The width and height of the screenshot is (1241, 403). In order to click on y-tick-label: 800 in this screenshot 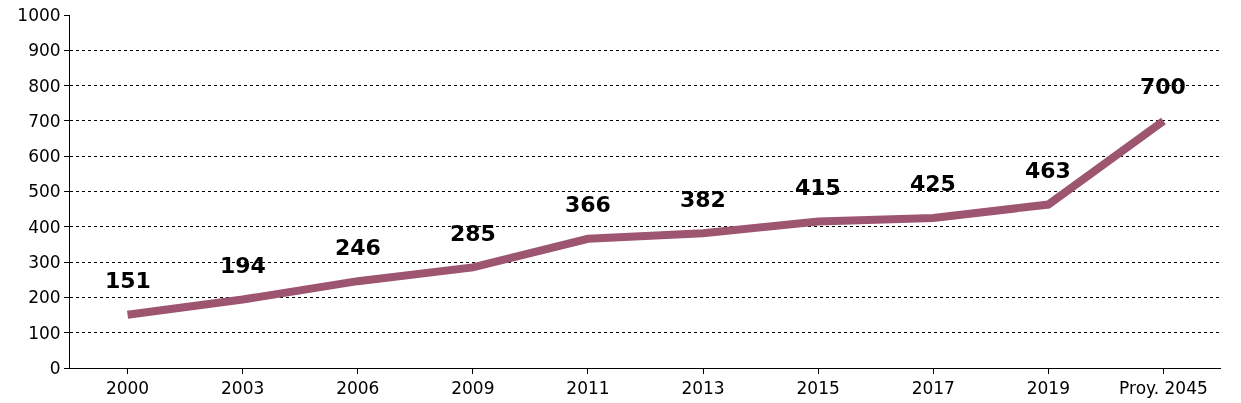, I will do `click(44, 85)`.